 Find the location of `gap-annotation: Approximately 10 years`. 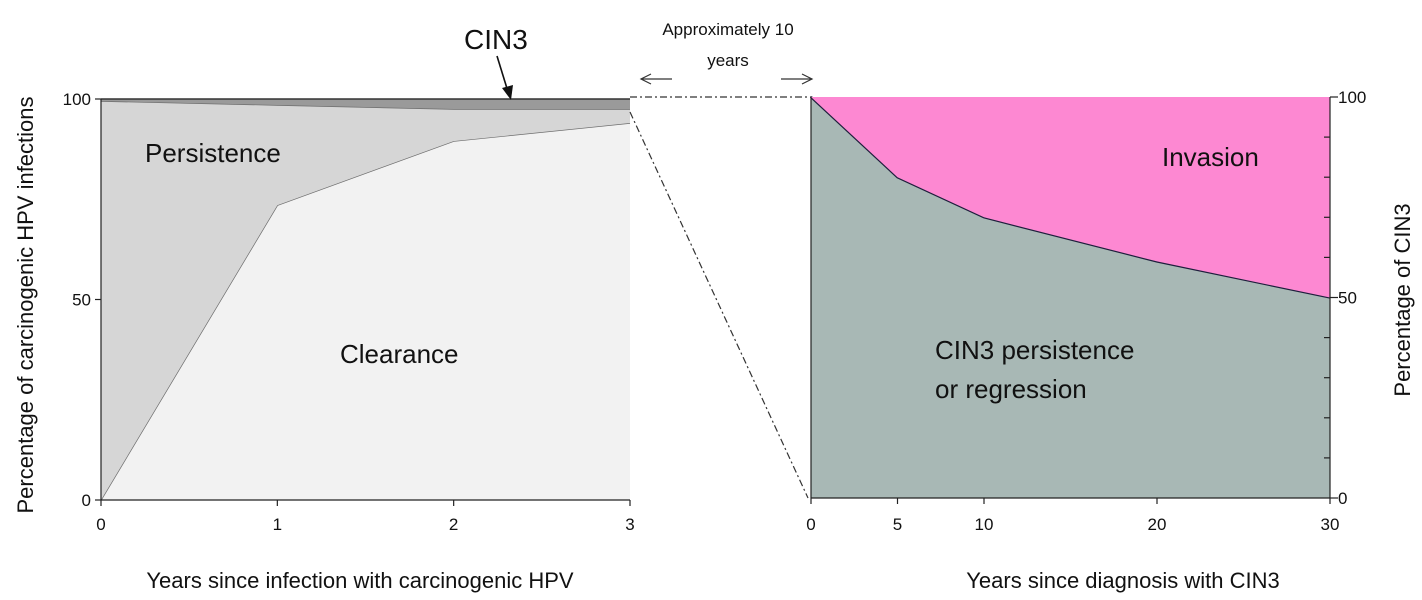

gap-annotation: Approximately 10 years is located at coordinates (726, 52).